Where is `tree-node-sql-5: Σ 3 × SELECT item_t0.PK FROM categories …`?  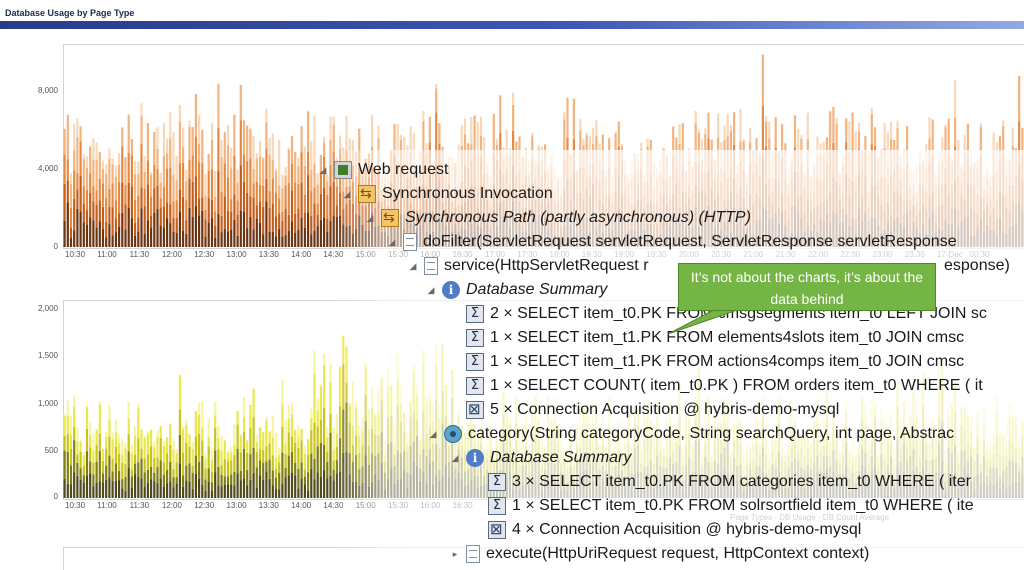
tree-node-sql-5: Σ 3 × SELECT item_t0.PK FROM categories … is located at coordinates (729, 482).